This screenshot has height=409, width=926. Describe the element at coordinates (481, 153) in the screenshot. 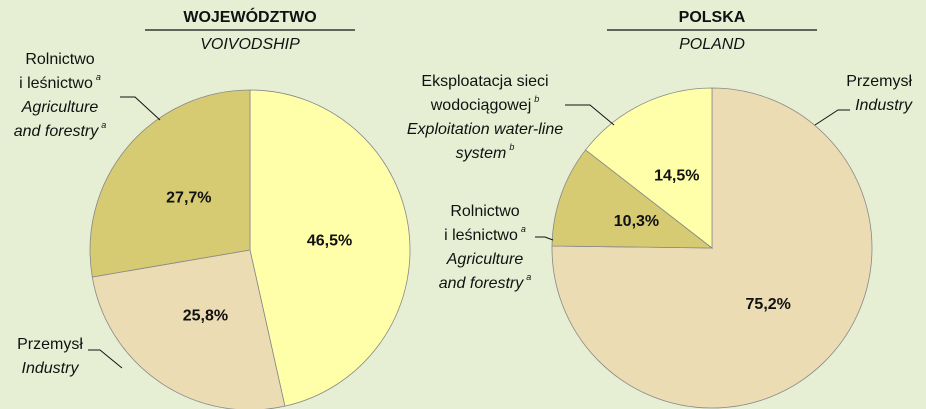

I see `label-text: system` at that location.